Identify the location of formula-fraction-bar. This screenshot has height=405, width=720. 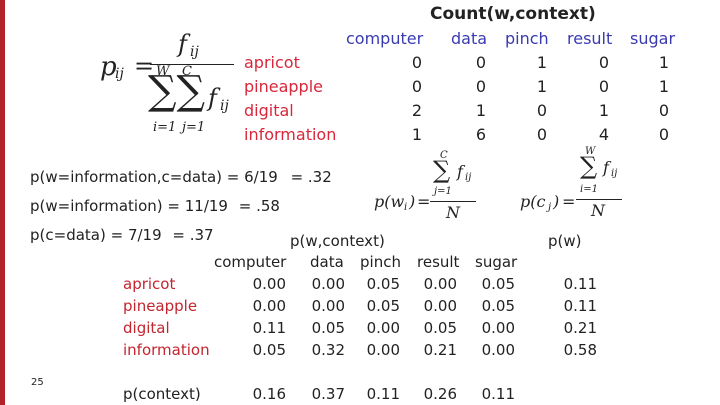
(192, 64).